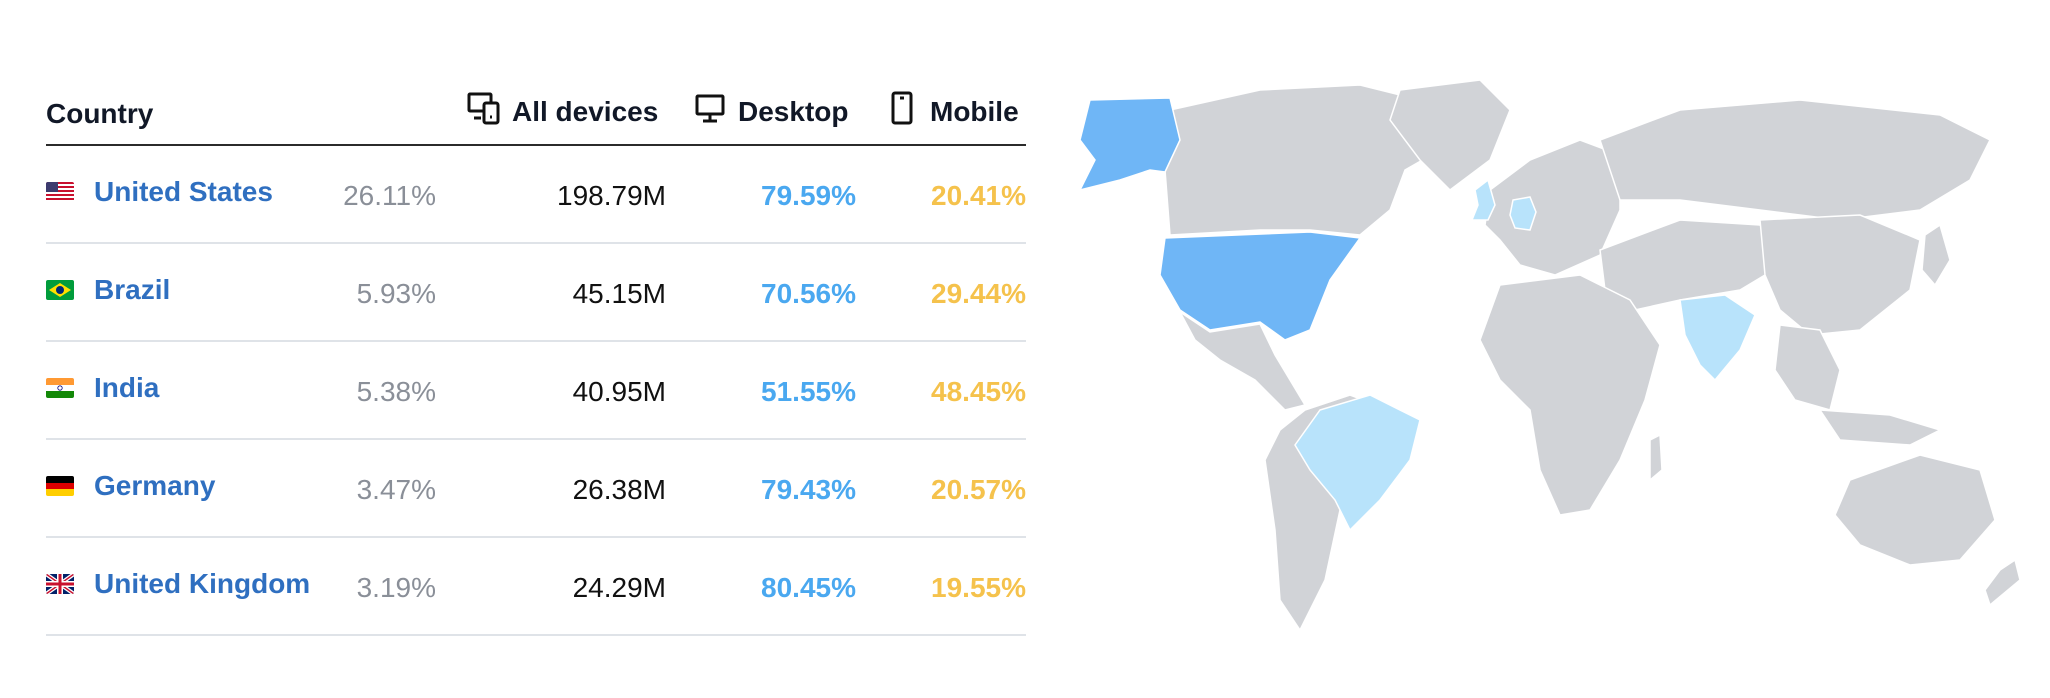 The image size is (2050, 698). I want to click on country-link: Brazil, so click(132, 289).